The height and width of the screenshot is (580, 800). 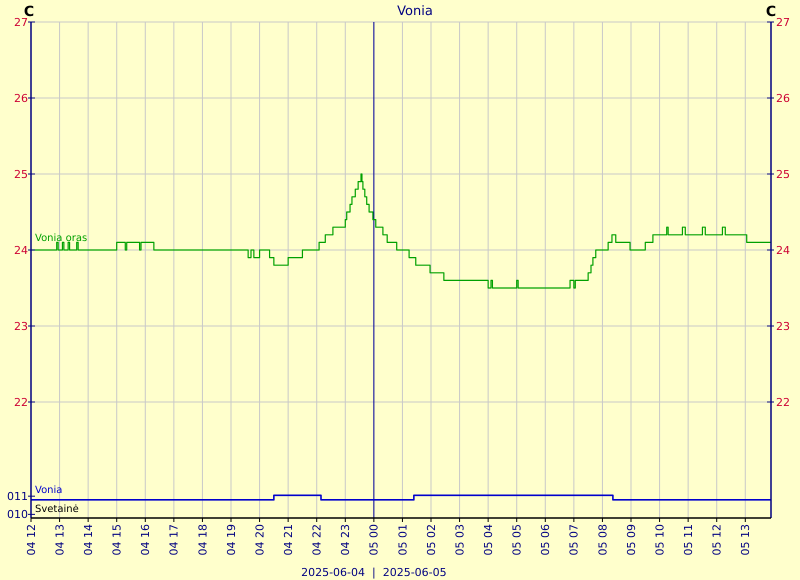 What do you see at coordinates (403, 540) in the screenshot?
I see `x-tick-label: 05 01` at bounding box center [403, 540].